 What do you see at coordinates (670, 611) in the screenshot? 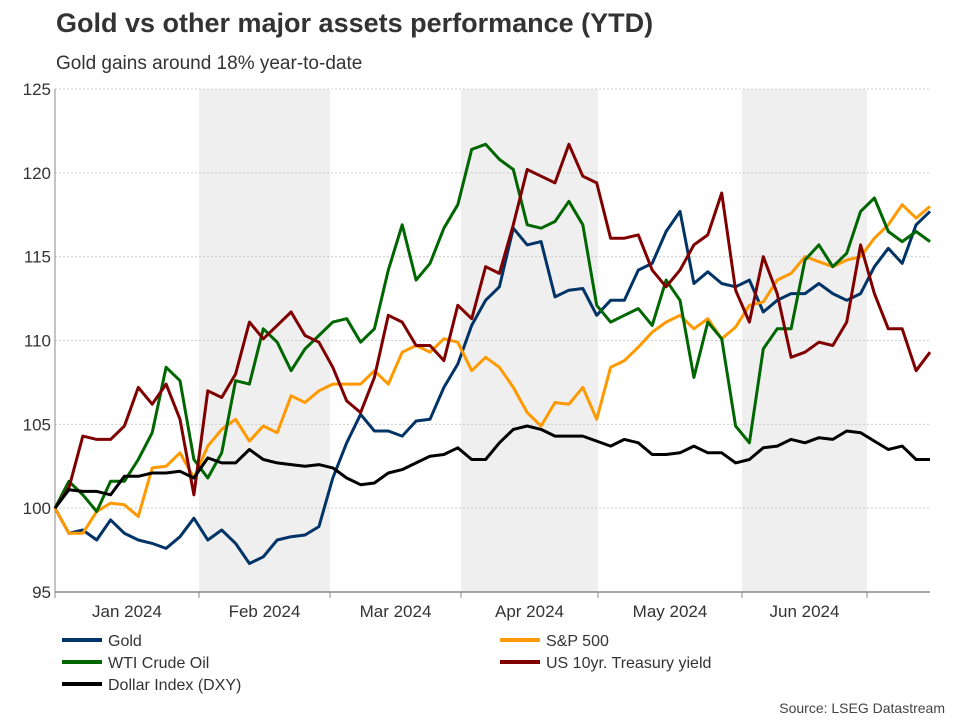
I see `x-tick-label: May 2024` at bounding box center [670, 611].